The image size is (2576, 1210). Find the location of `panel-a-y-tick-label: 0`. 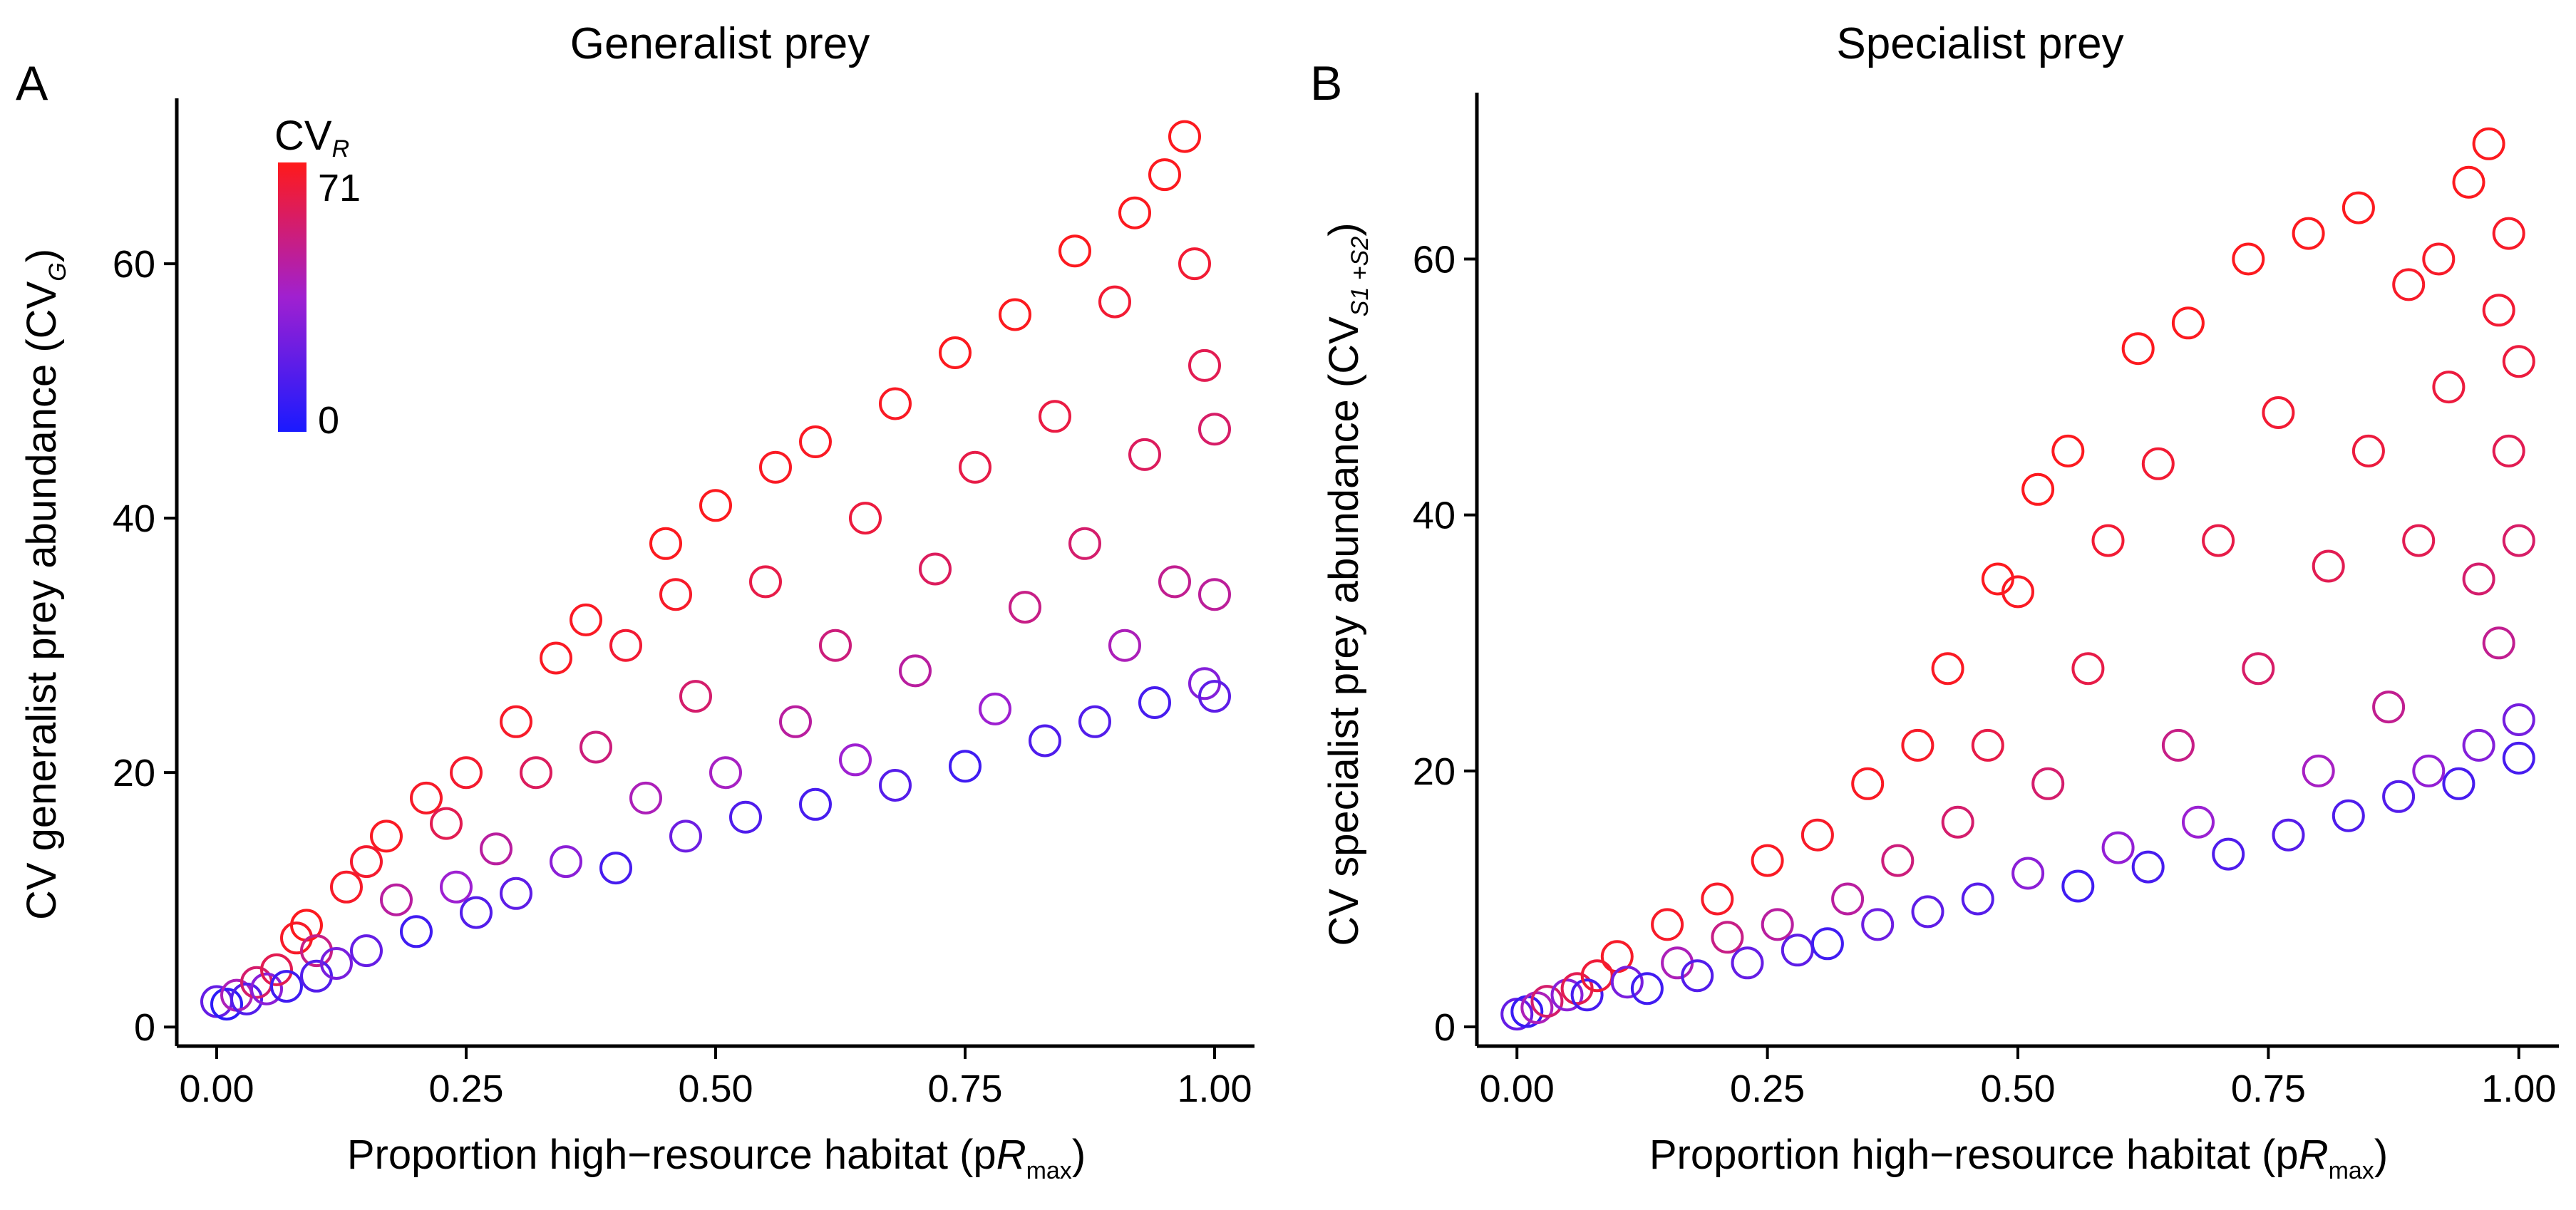

panel-a-y-tick-label: 0 is located at coordinates (144, 1027).